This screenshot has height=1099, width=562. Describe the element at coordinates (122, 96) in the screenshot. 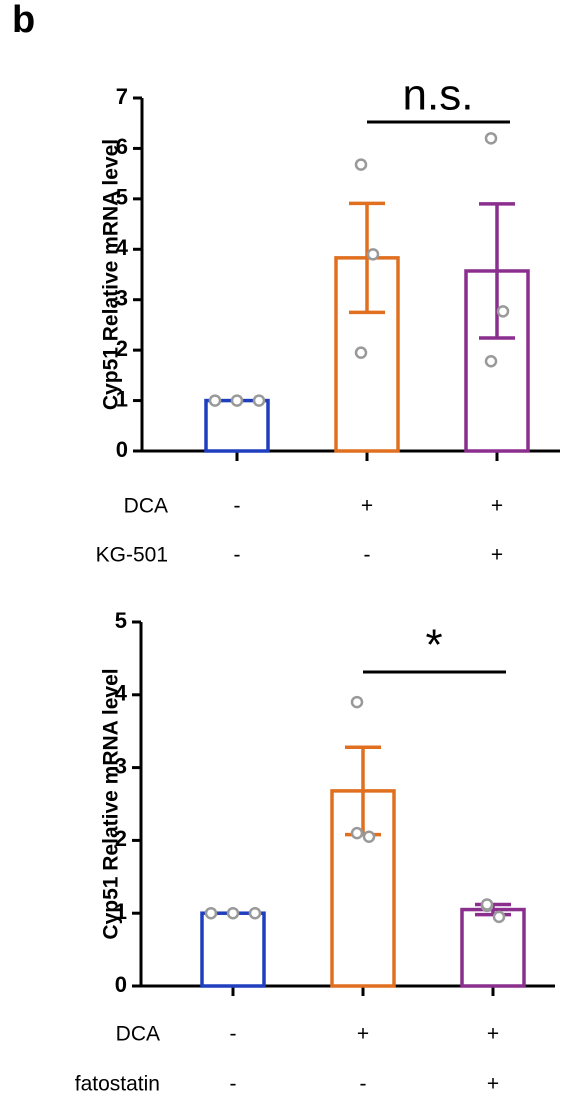

I see `y-tick-label: 7` at that location.